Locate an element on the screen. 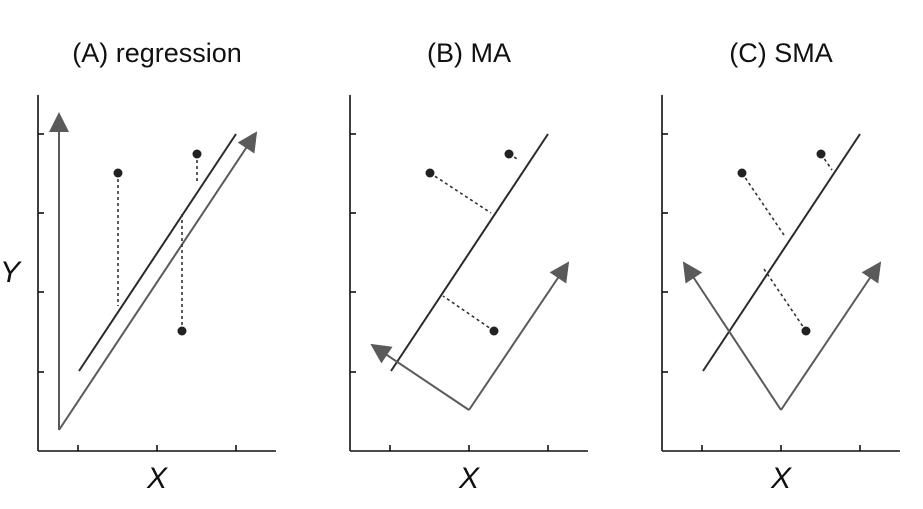 Image resolution: width=923 pixels, height=509 pixels. y-axis-label: Y is located at coordinates (10, 272).